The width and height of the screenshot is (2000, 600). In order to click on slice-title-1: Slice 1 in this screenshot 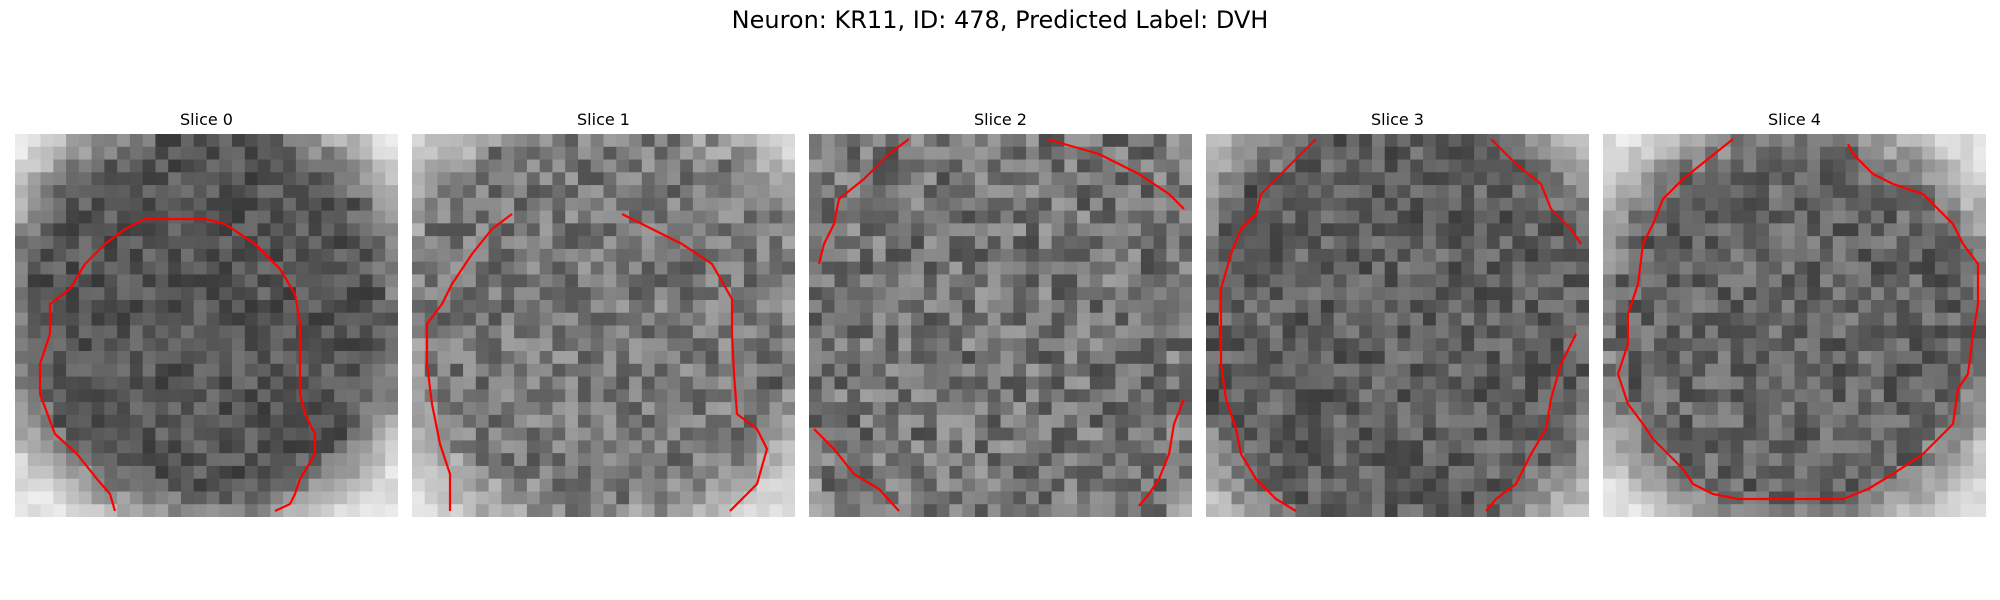, I will do `click(603, 119)`.